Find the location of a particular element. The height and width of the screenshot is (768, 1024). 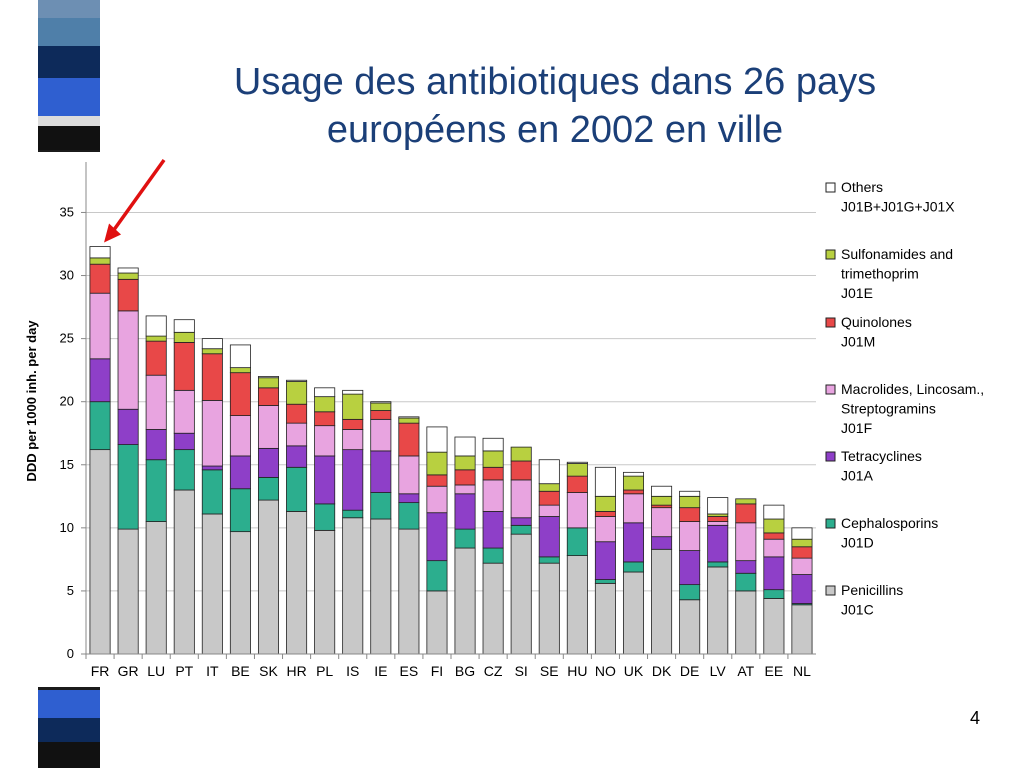

x-tick-label: BE is located at coordinates (240, 671).